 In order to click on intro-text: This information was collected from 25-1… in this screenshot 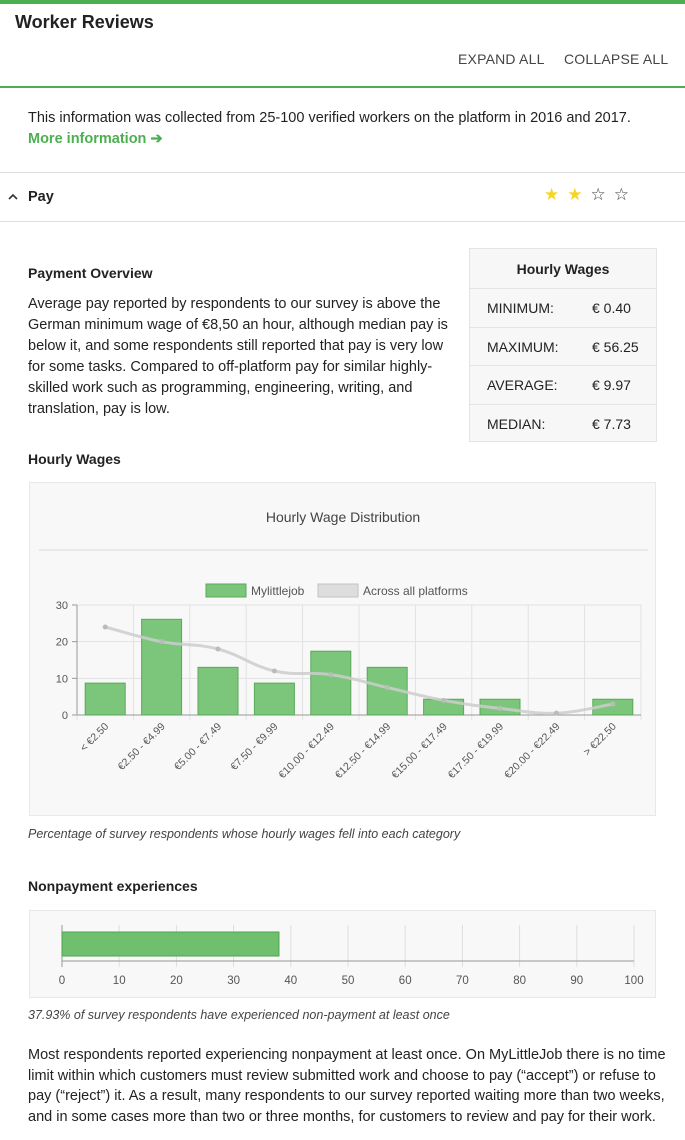, I will do `click(329, 118)`.